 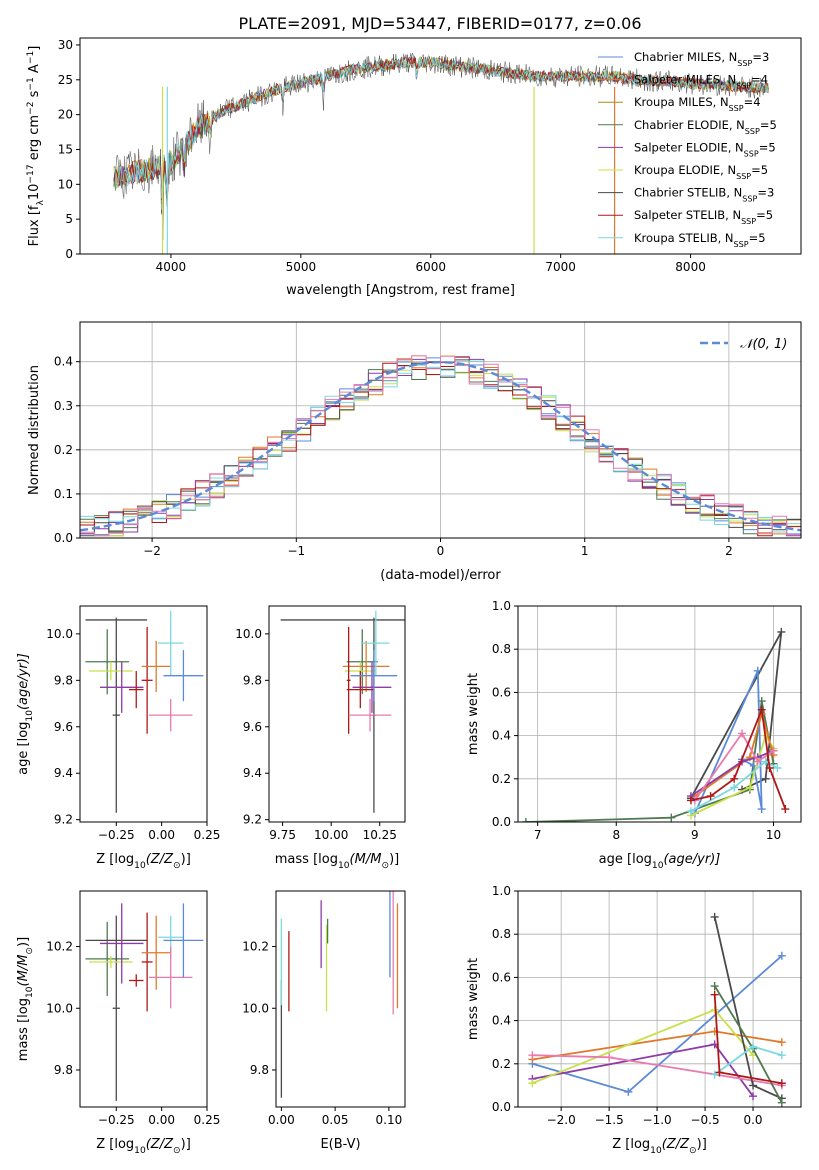 What do you see at coordinates (585, 551) in the screenshot?
I see `x-tick-label: 1` at bounding box center [585, 551].